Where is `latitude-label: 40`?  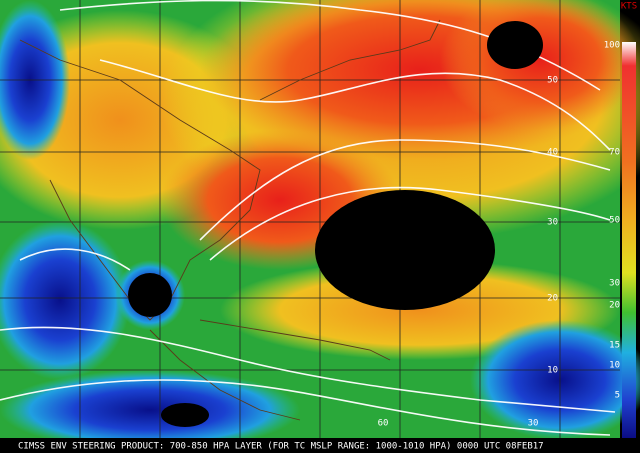
latitude-label: 40 is located at coordinates (552, 153).